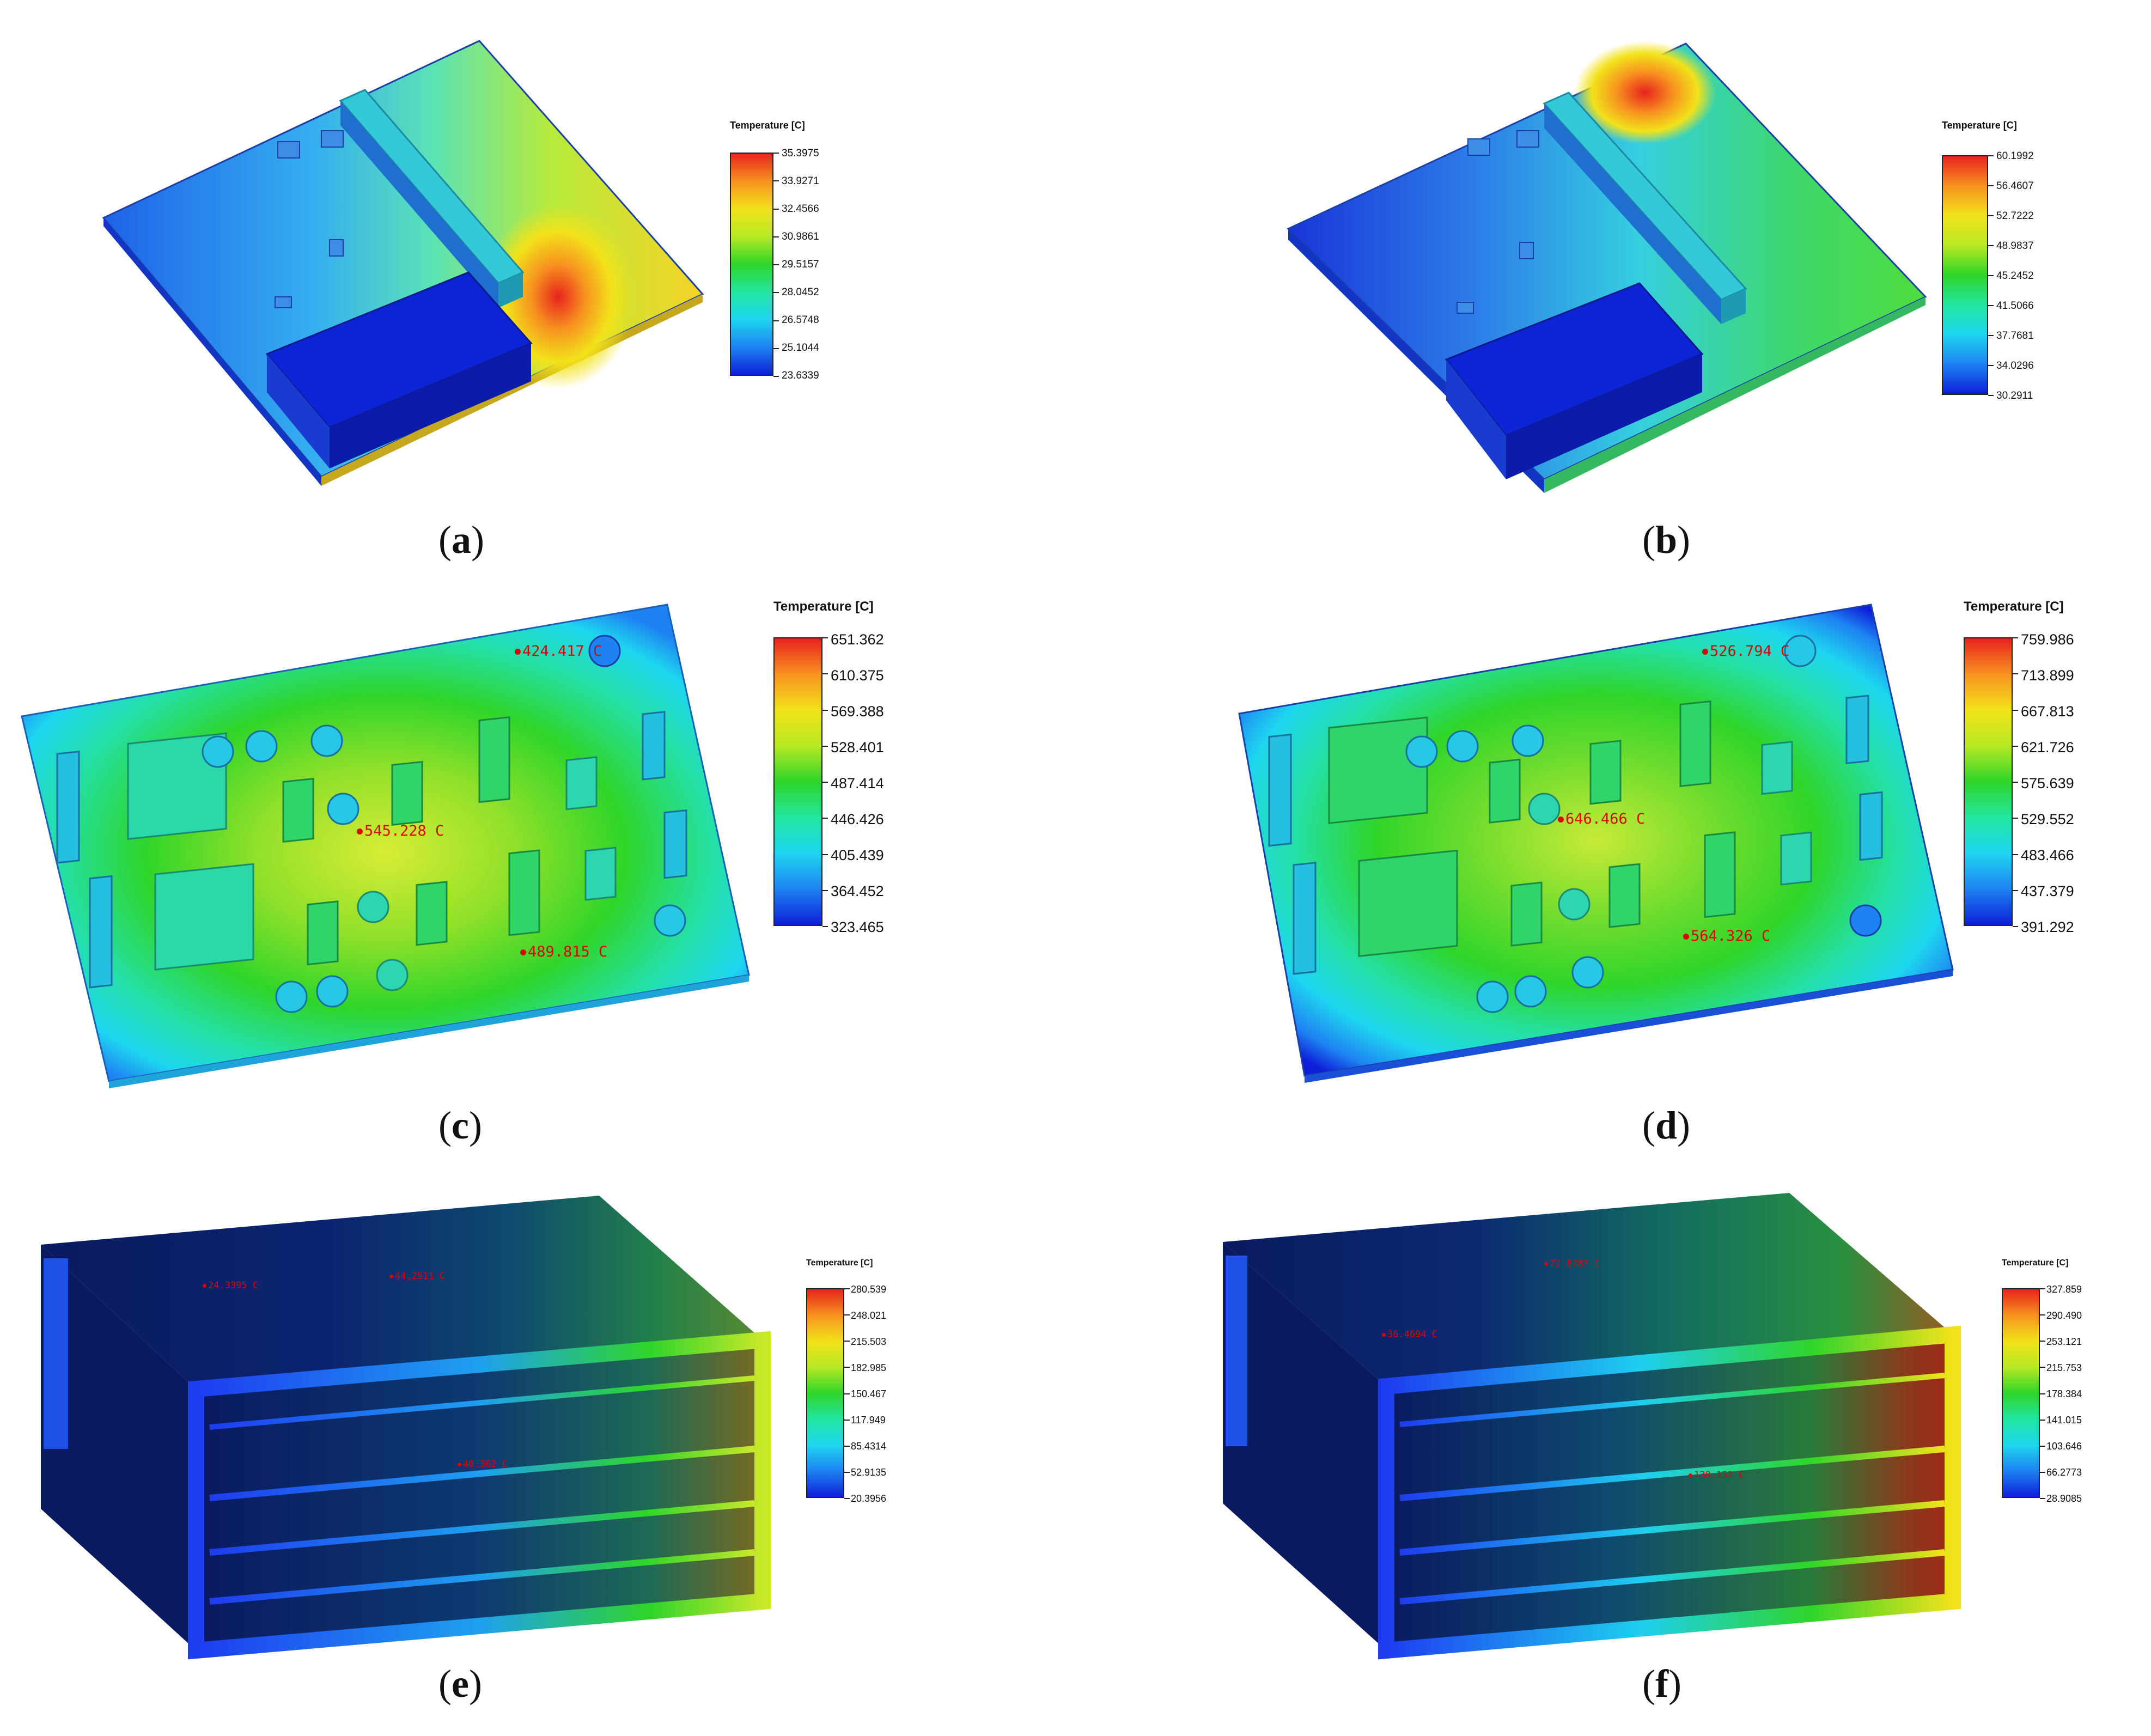  I want to click on legend-value: 327.859, so click(2064, 1289).